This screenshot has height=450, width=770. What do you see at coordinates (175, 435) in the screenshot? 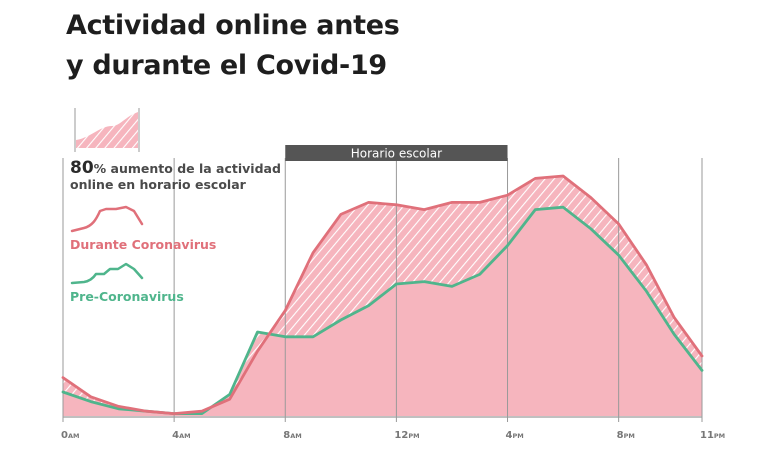
I see `x-tick-number-1: 4` at bounding box center [175, 435].